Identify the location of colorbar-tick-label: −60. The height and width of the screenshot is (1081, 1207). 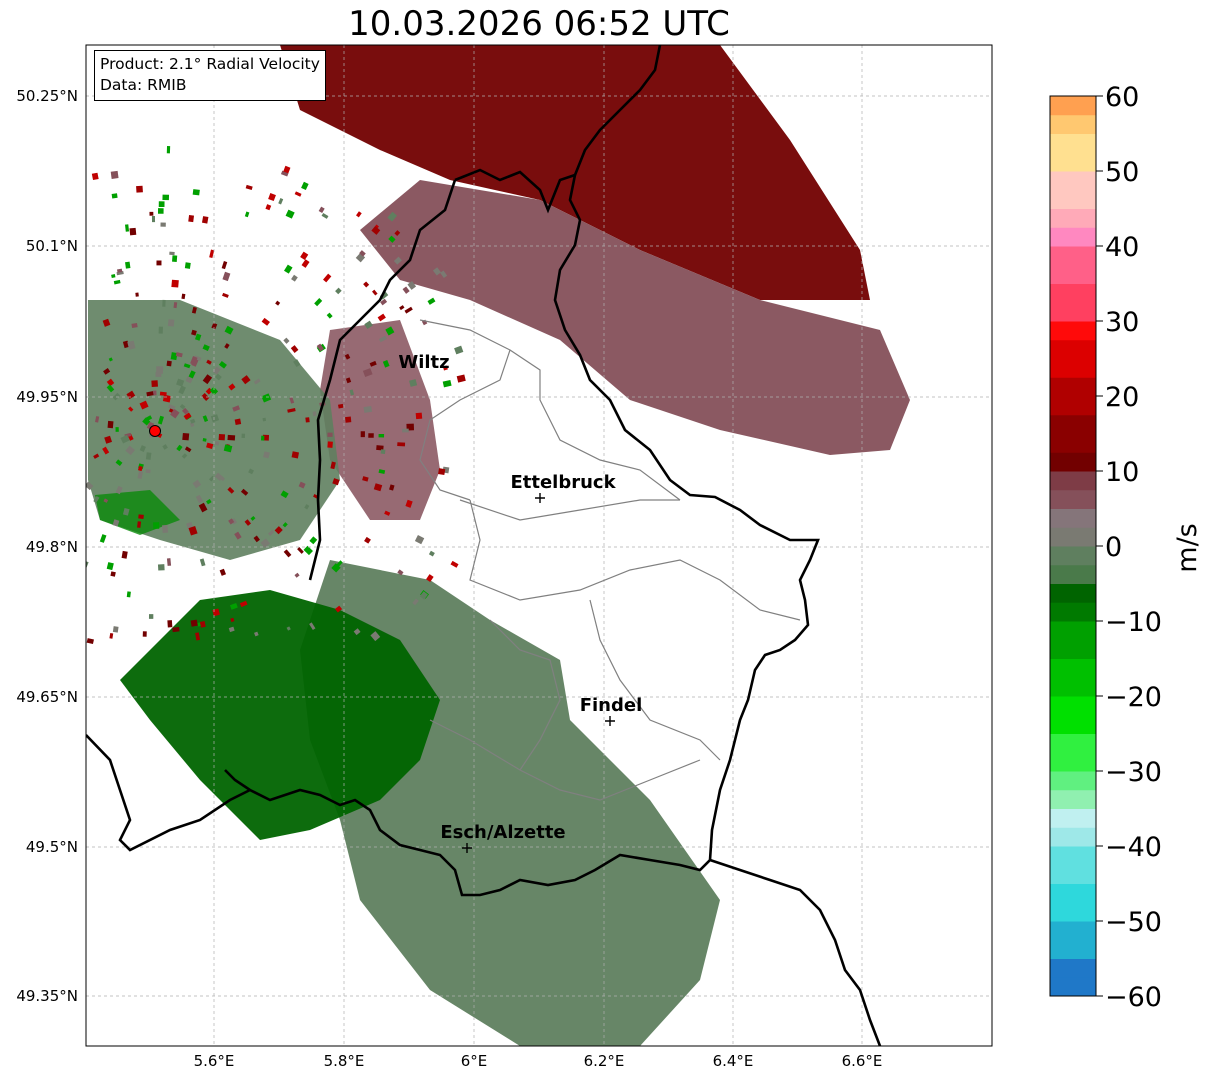
(1133, 997).